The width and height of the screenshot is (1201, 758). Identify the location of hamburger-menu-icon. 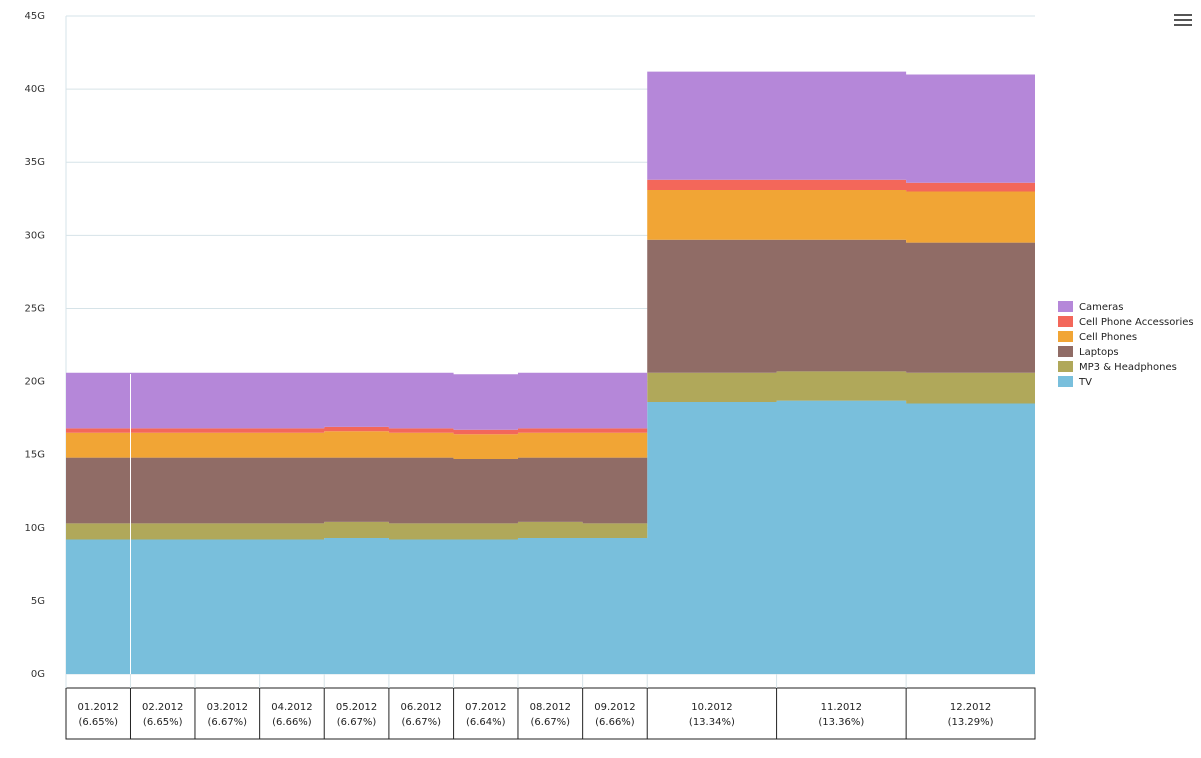
(1183, 21).